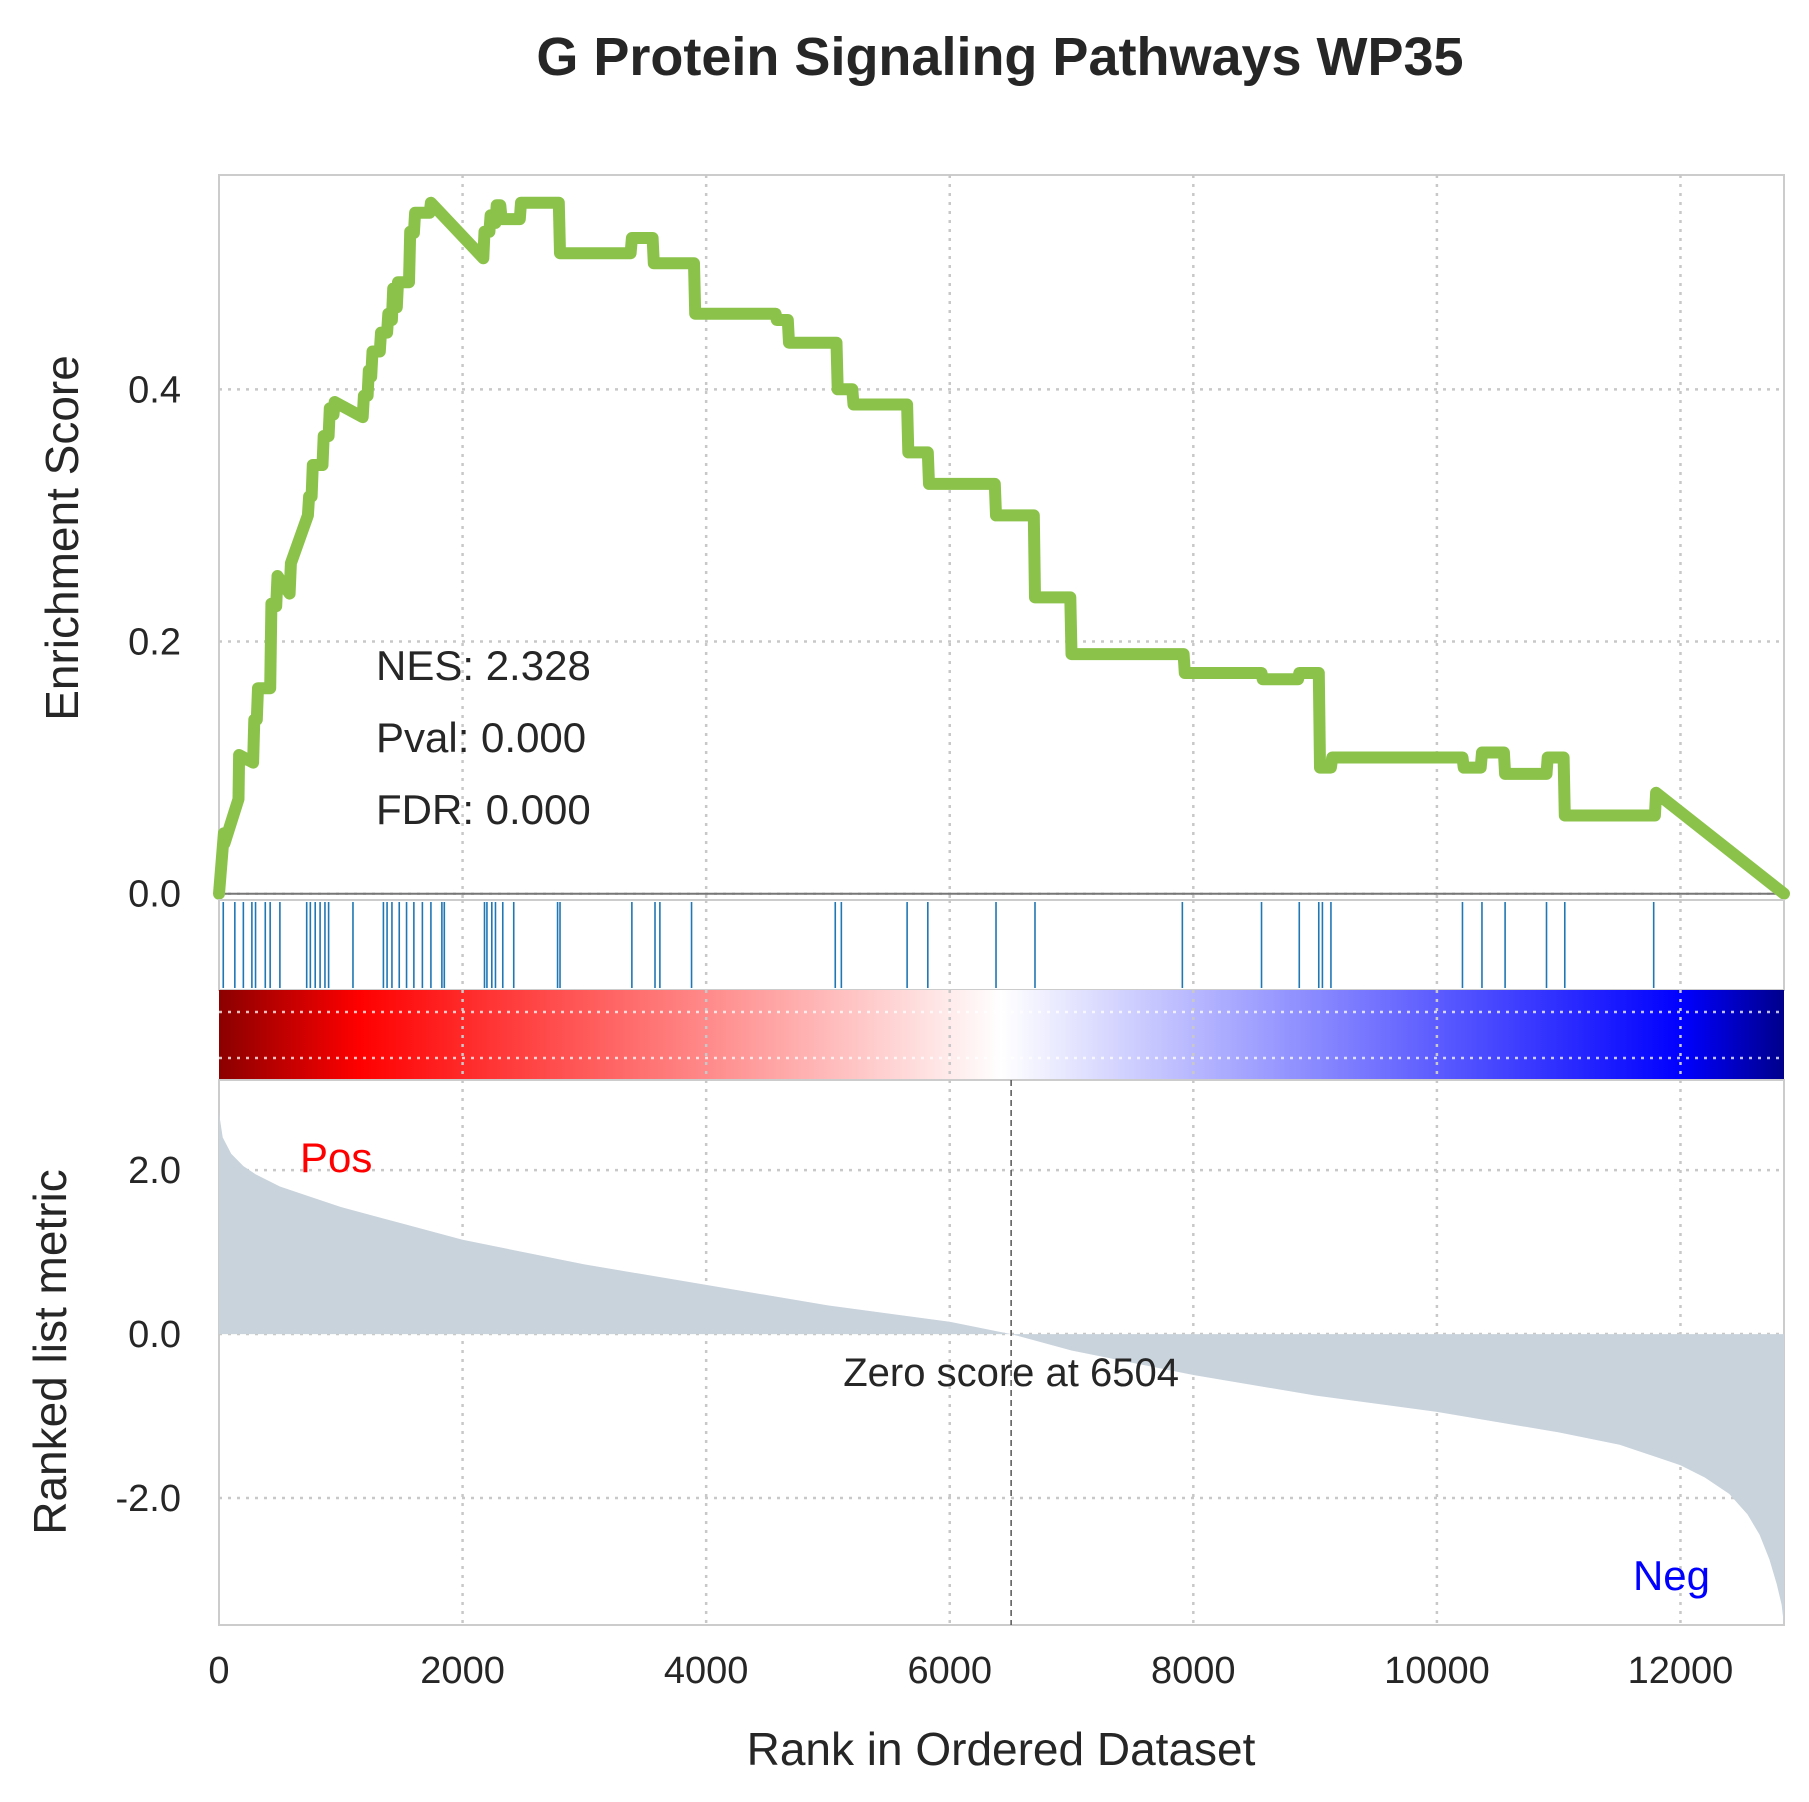  Describe the element at coordinates (1681, 1671) in the screenshot. I see `x-tick-label: 12000` at that location.